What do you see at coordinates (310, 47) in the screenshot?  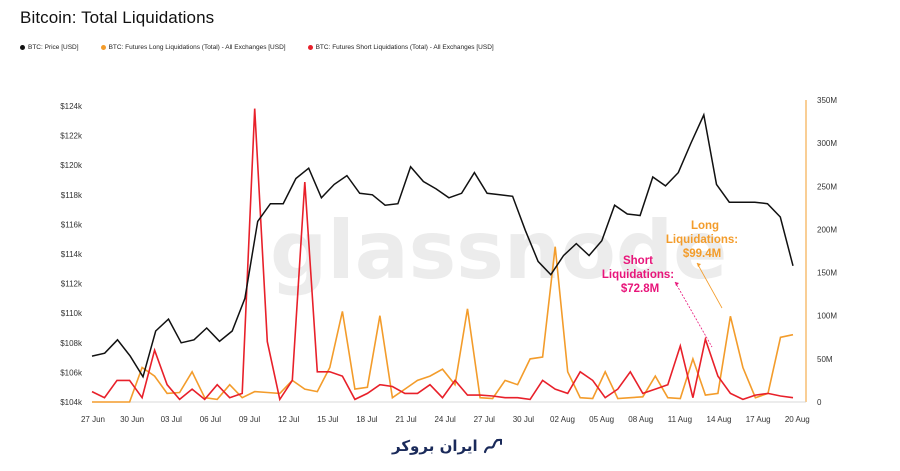 I see `legend-dot-short` at bounding box center [310, 47].